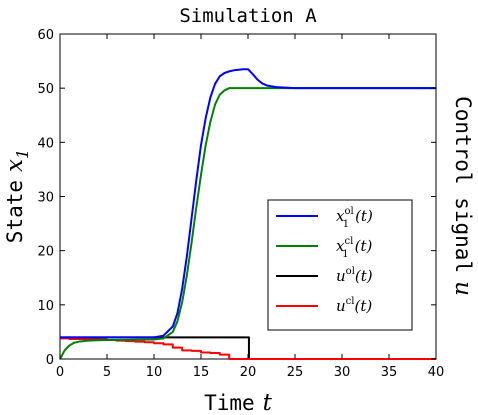 The width and height of the screenshot is (478, 415). I want to click on x-tick-label: 10, so click(154, 372).